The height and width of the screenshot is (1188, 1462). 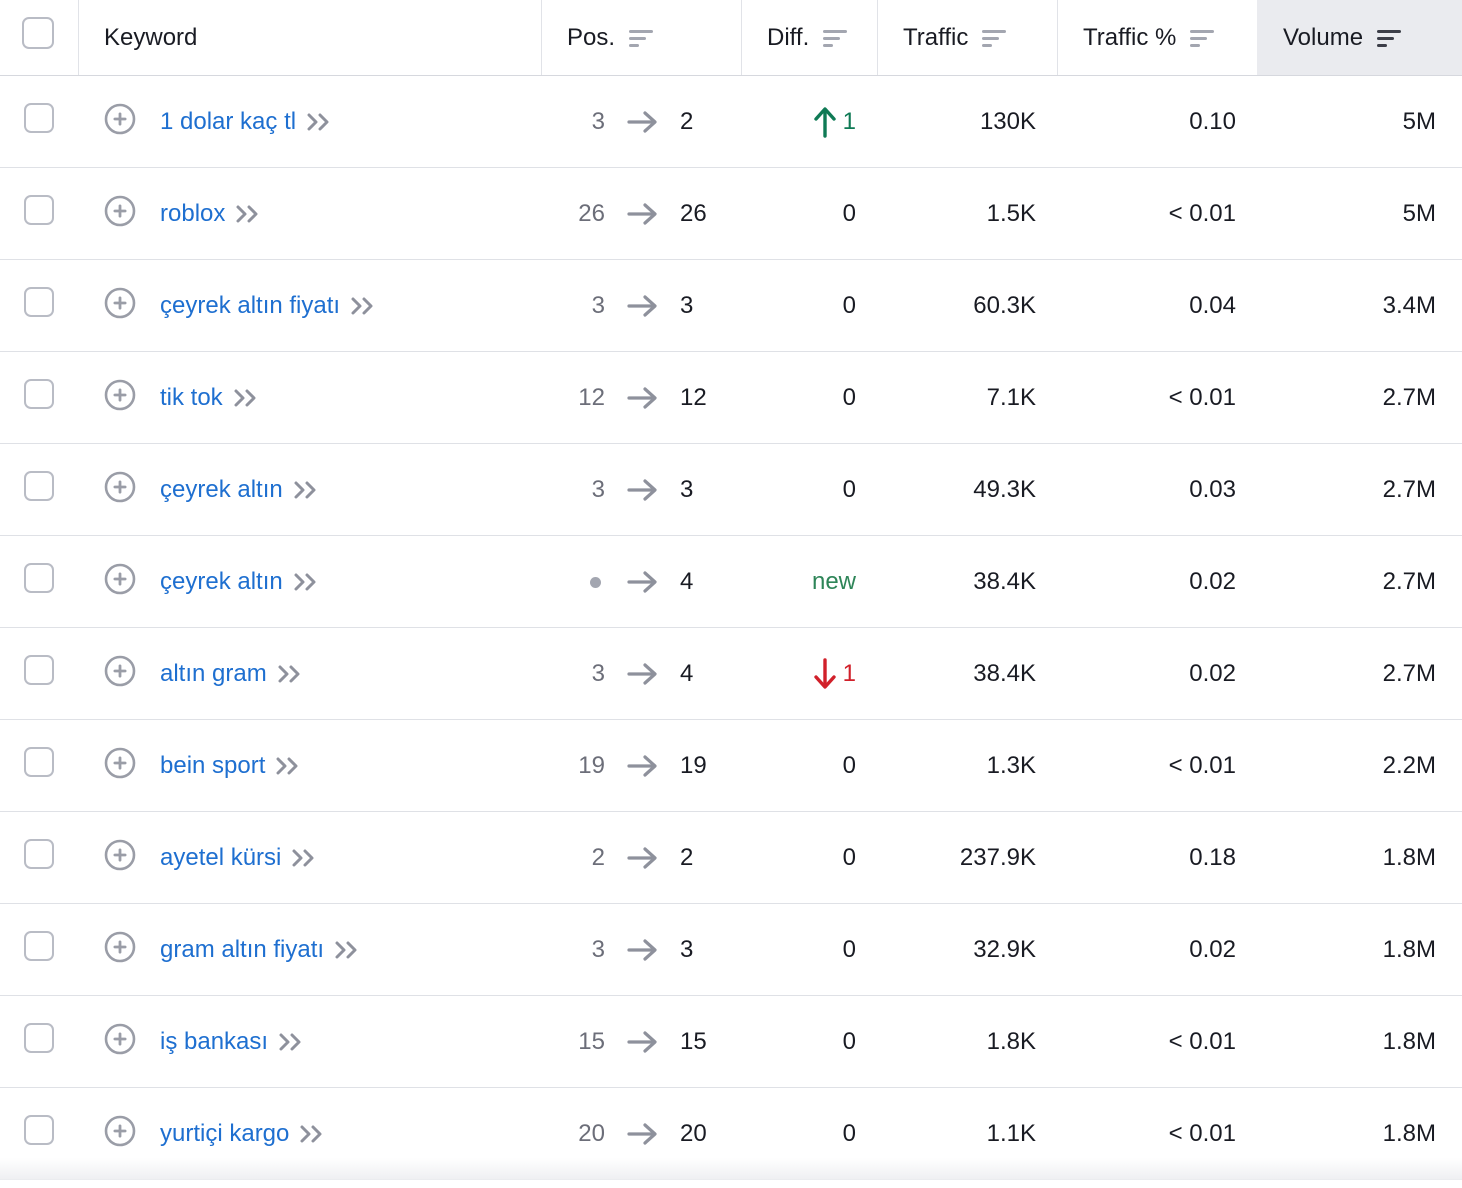 I want to click on column-header-traffic-label: Traffic, so click(x=936, y=37).